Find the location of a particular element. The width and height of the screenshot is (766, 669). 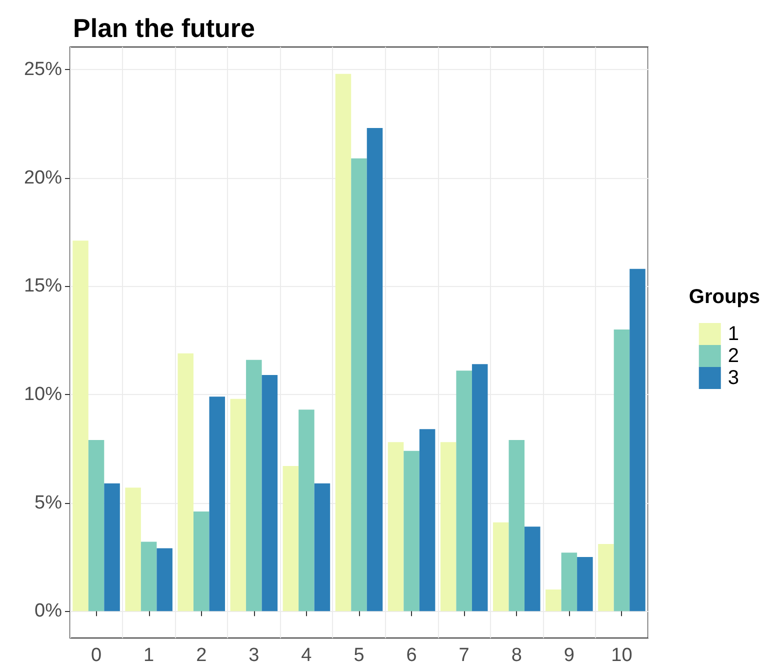

x-tick-label: 7 is located at coordinates (464, 655).